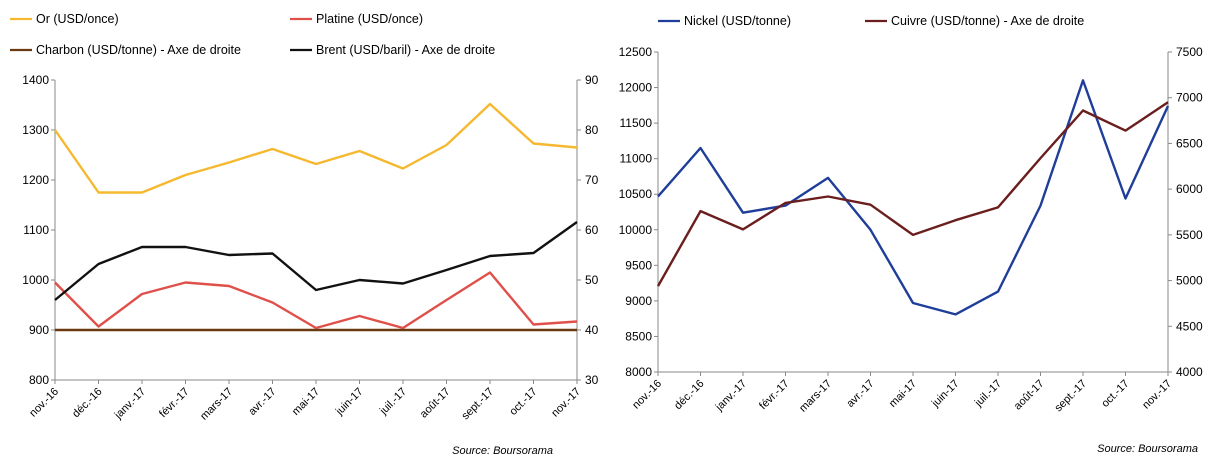 Image resolution: width=1217 pixels, height=459 pixels. Describe the element at coordinates (636, 230) in the screenshot. I see `left-y-tick-label: 10000` at that location.